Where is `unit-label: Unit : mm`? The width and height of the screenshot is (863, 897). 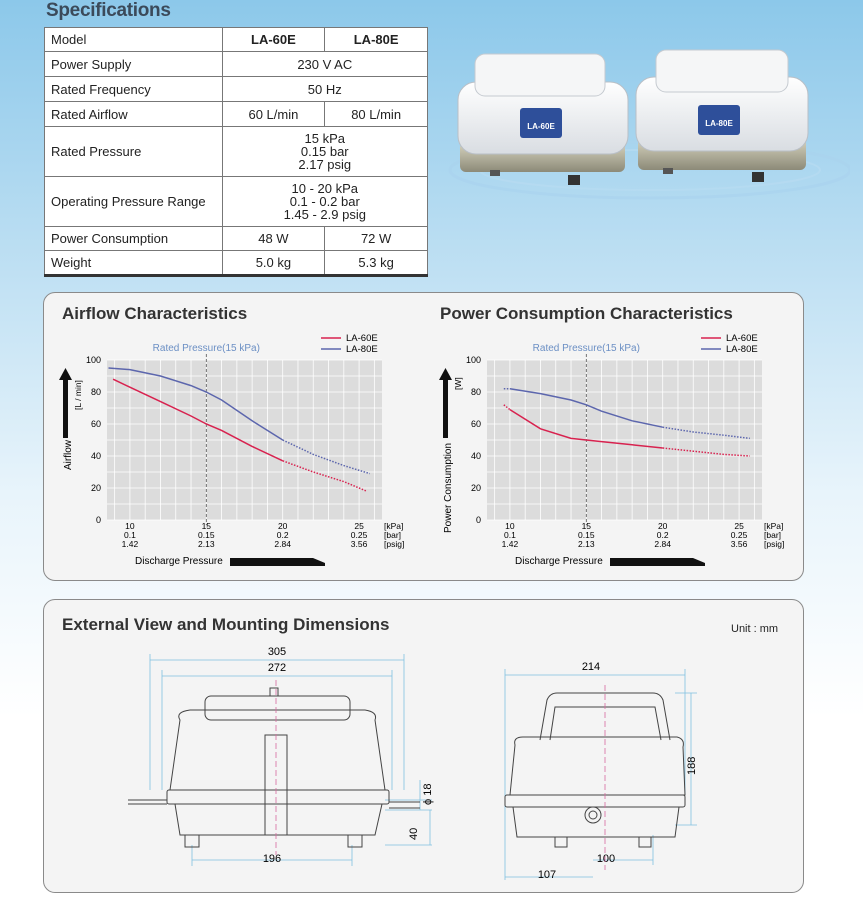
unit-label: Unit : mm is located at coordinates (755, 629).